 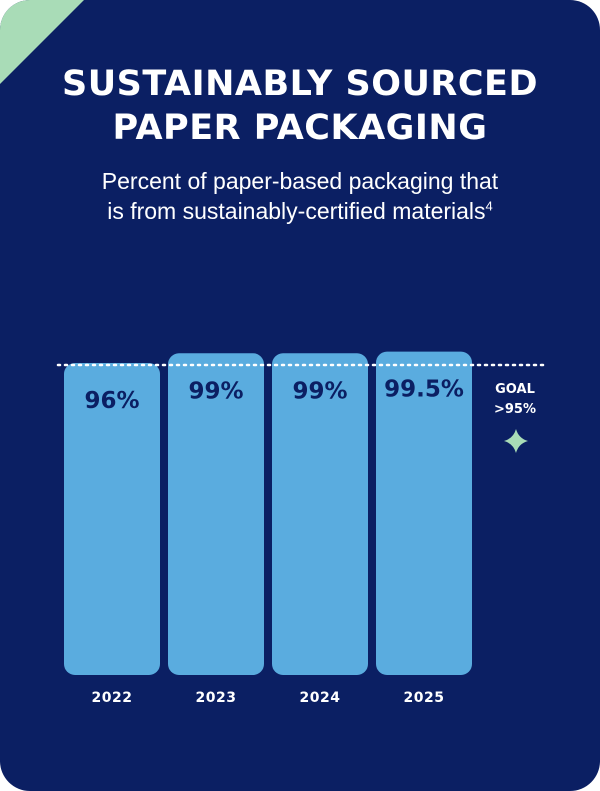 I want to click on bar-2022, so click(x=112, y=519).